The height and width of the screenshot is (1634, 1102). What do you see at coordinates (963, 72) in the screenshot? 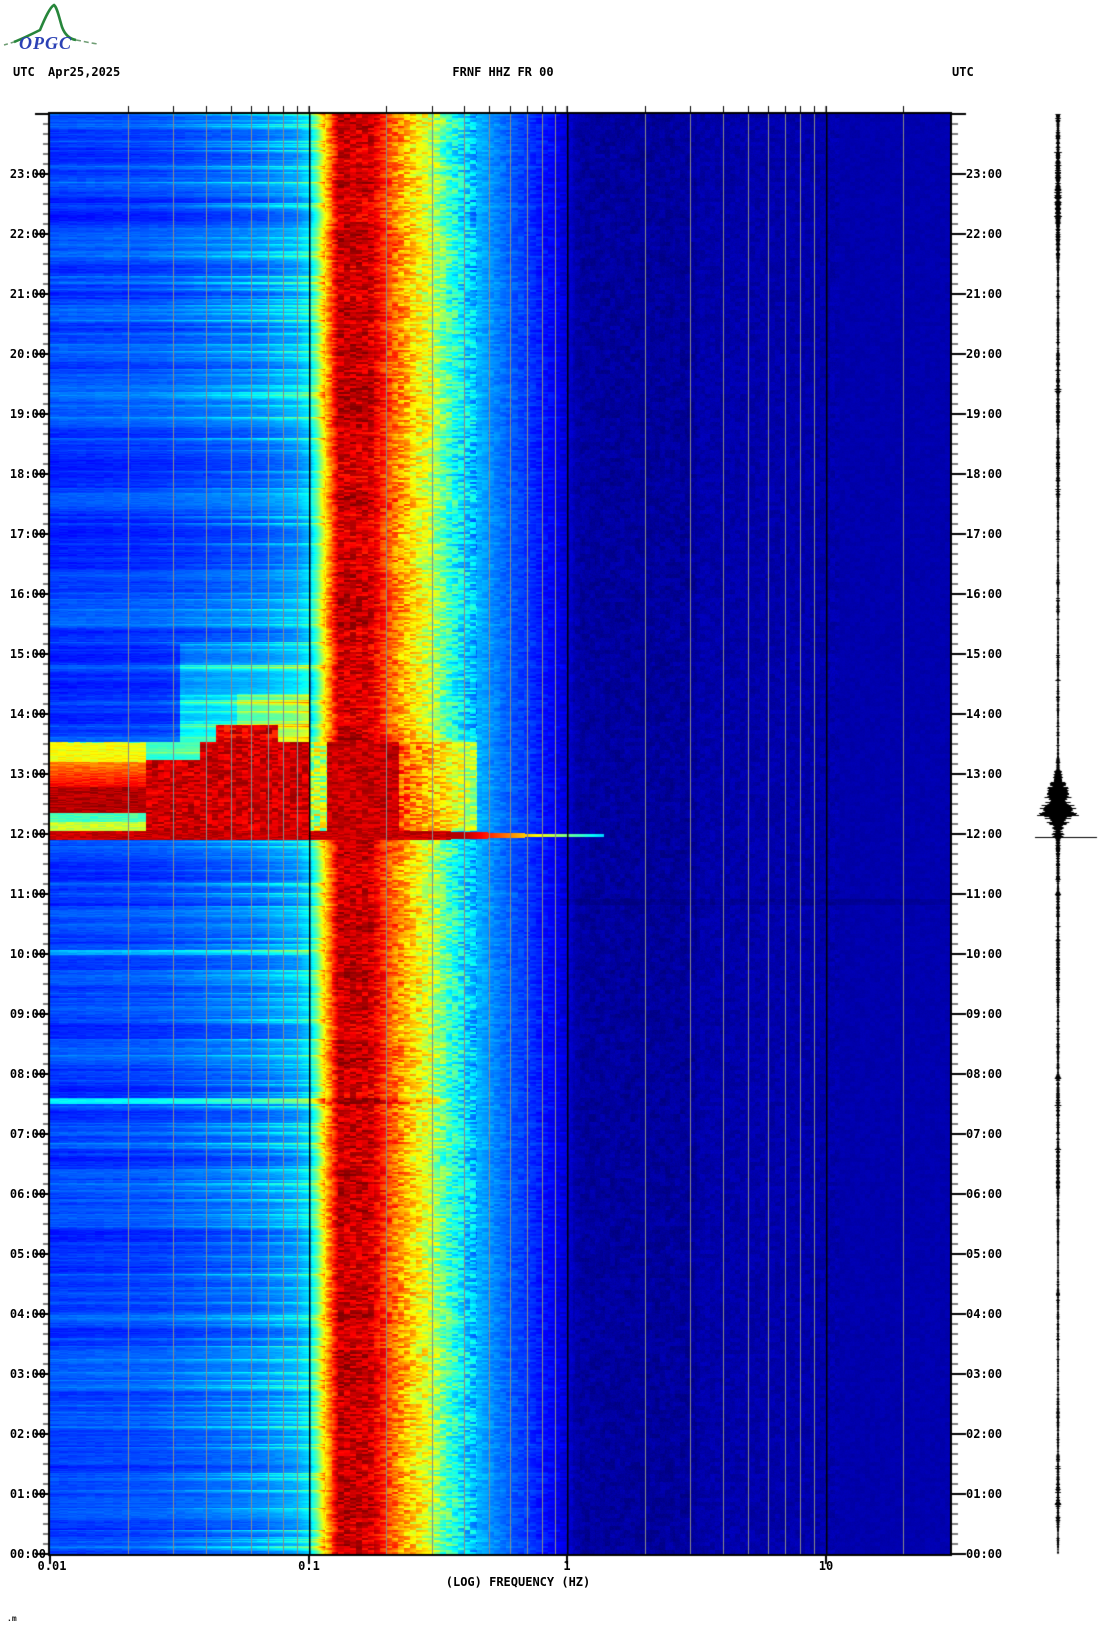
I see `utc-label-right: UTC` at bounding box center [963, 72].